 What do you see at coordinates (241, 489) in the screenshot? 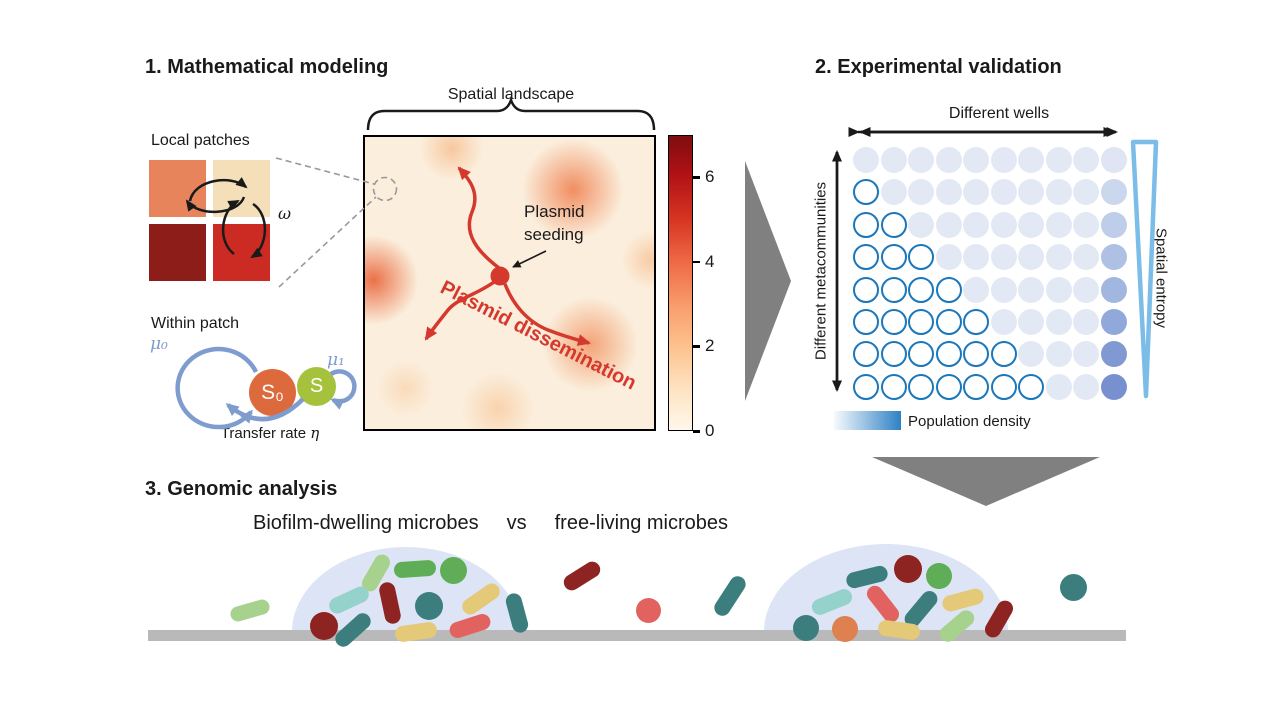
I see `panel3-title: 3. Genomic analysis` at bounding box center [241, 489].